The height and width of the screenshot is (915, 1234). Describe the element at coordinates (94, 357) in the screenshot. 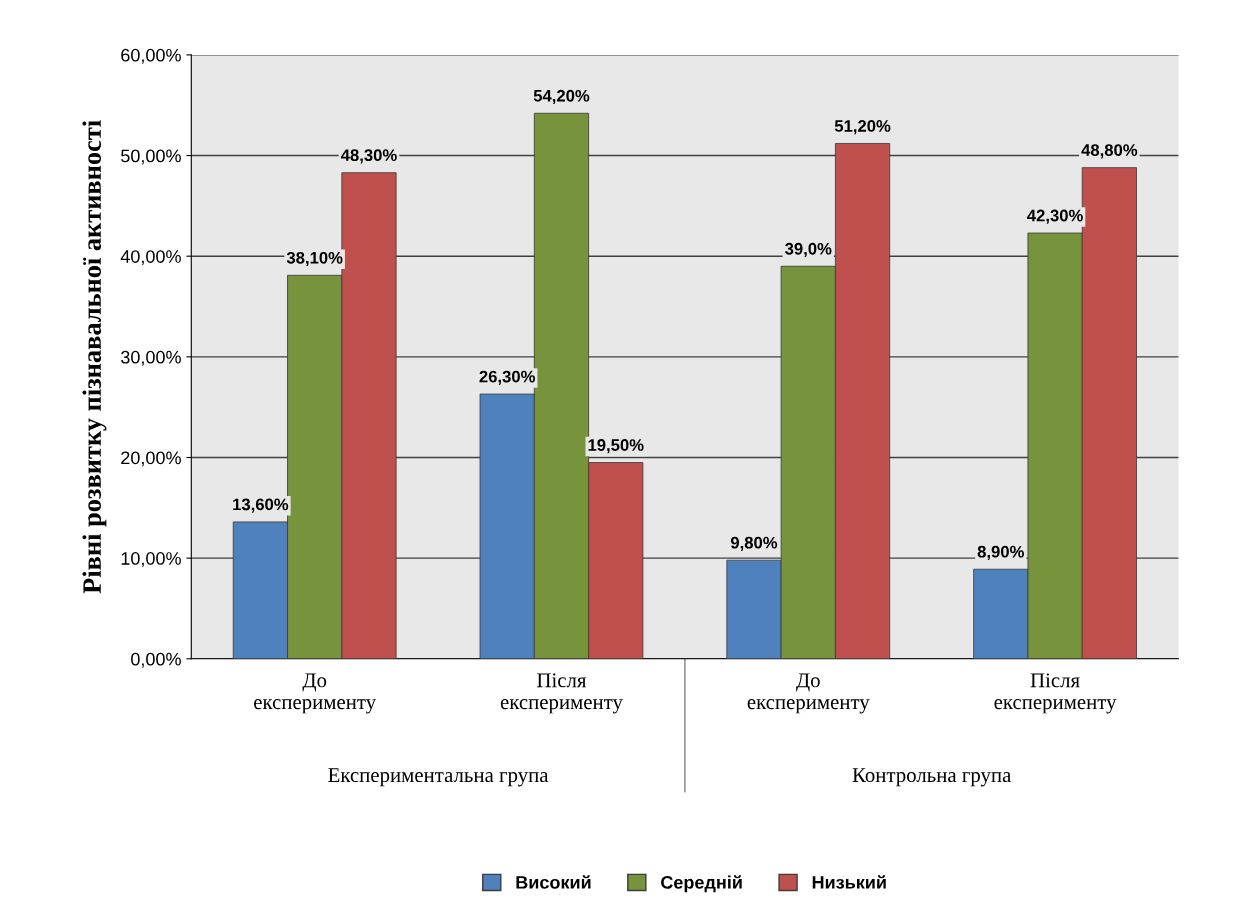

I see `y-axis-title: Рівні розвитку пізнавальної активності` at that location.